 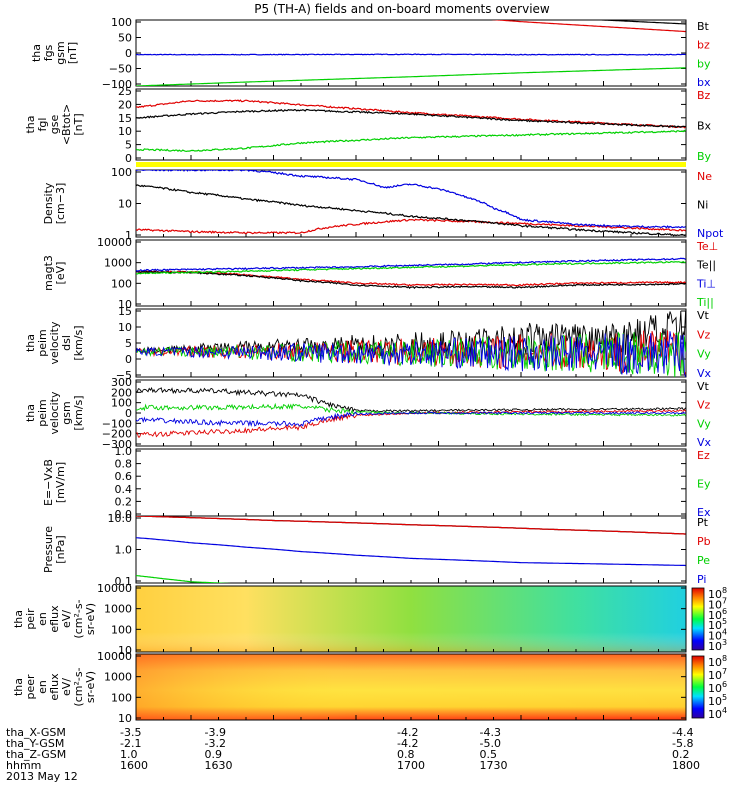 I want to click on y-tick-label: 10.0, so click(x=120, y=518).